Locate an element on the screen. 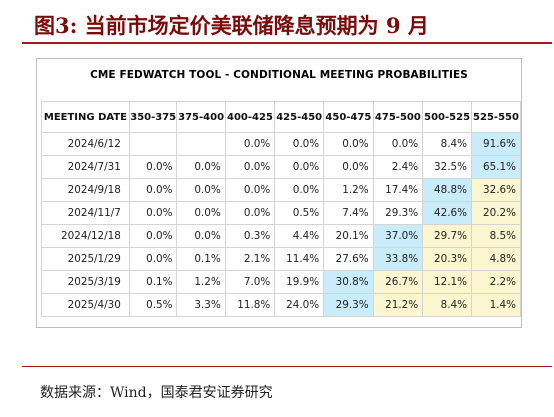  figure-title: 图3: 当前市场定价美联储降息预期为 9 月 is located at coordinates (231, 25).